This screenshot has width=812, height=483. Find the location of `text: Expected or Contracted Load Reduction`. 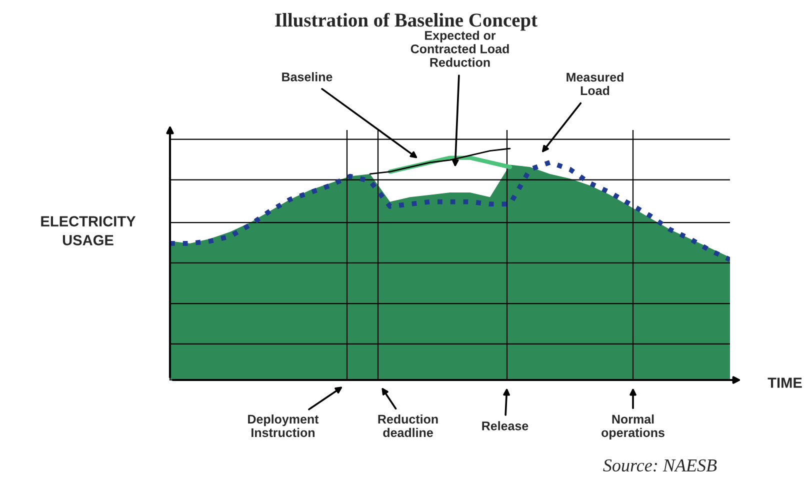

text: Expected or Contracted Load Reduction is located at coordinates (459, 48).